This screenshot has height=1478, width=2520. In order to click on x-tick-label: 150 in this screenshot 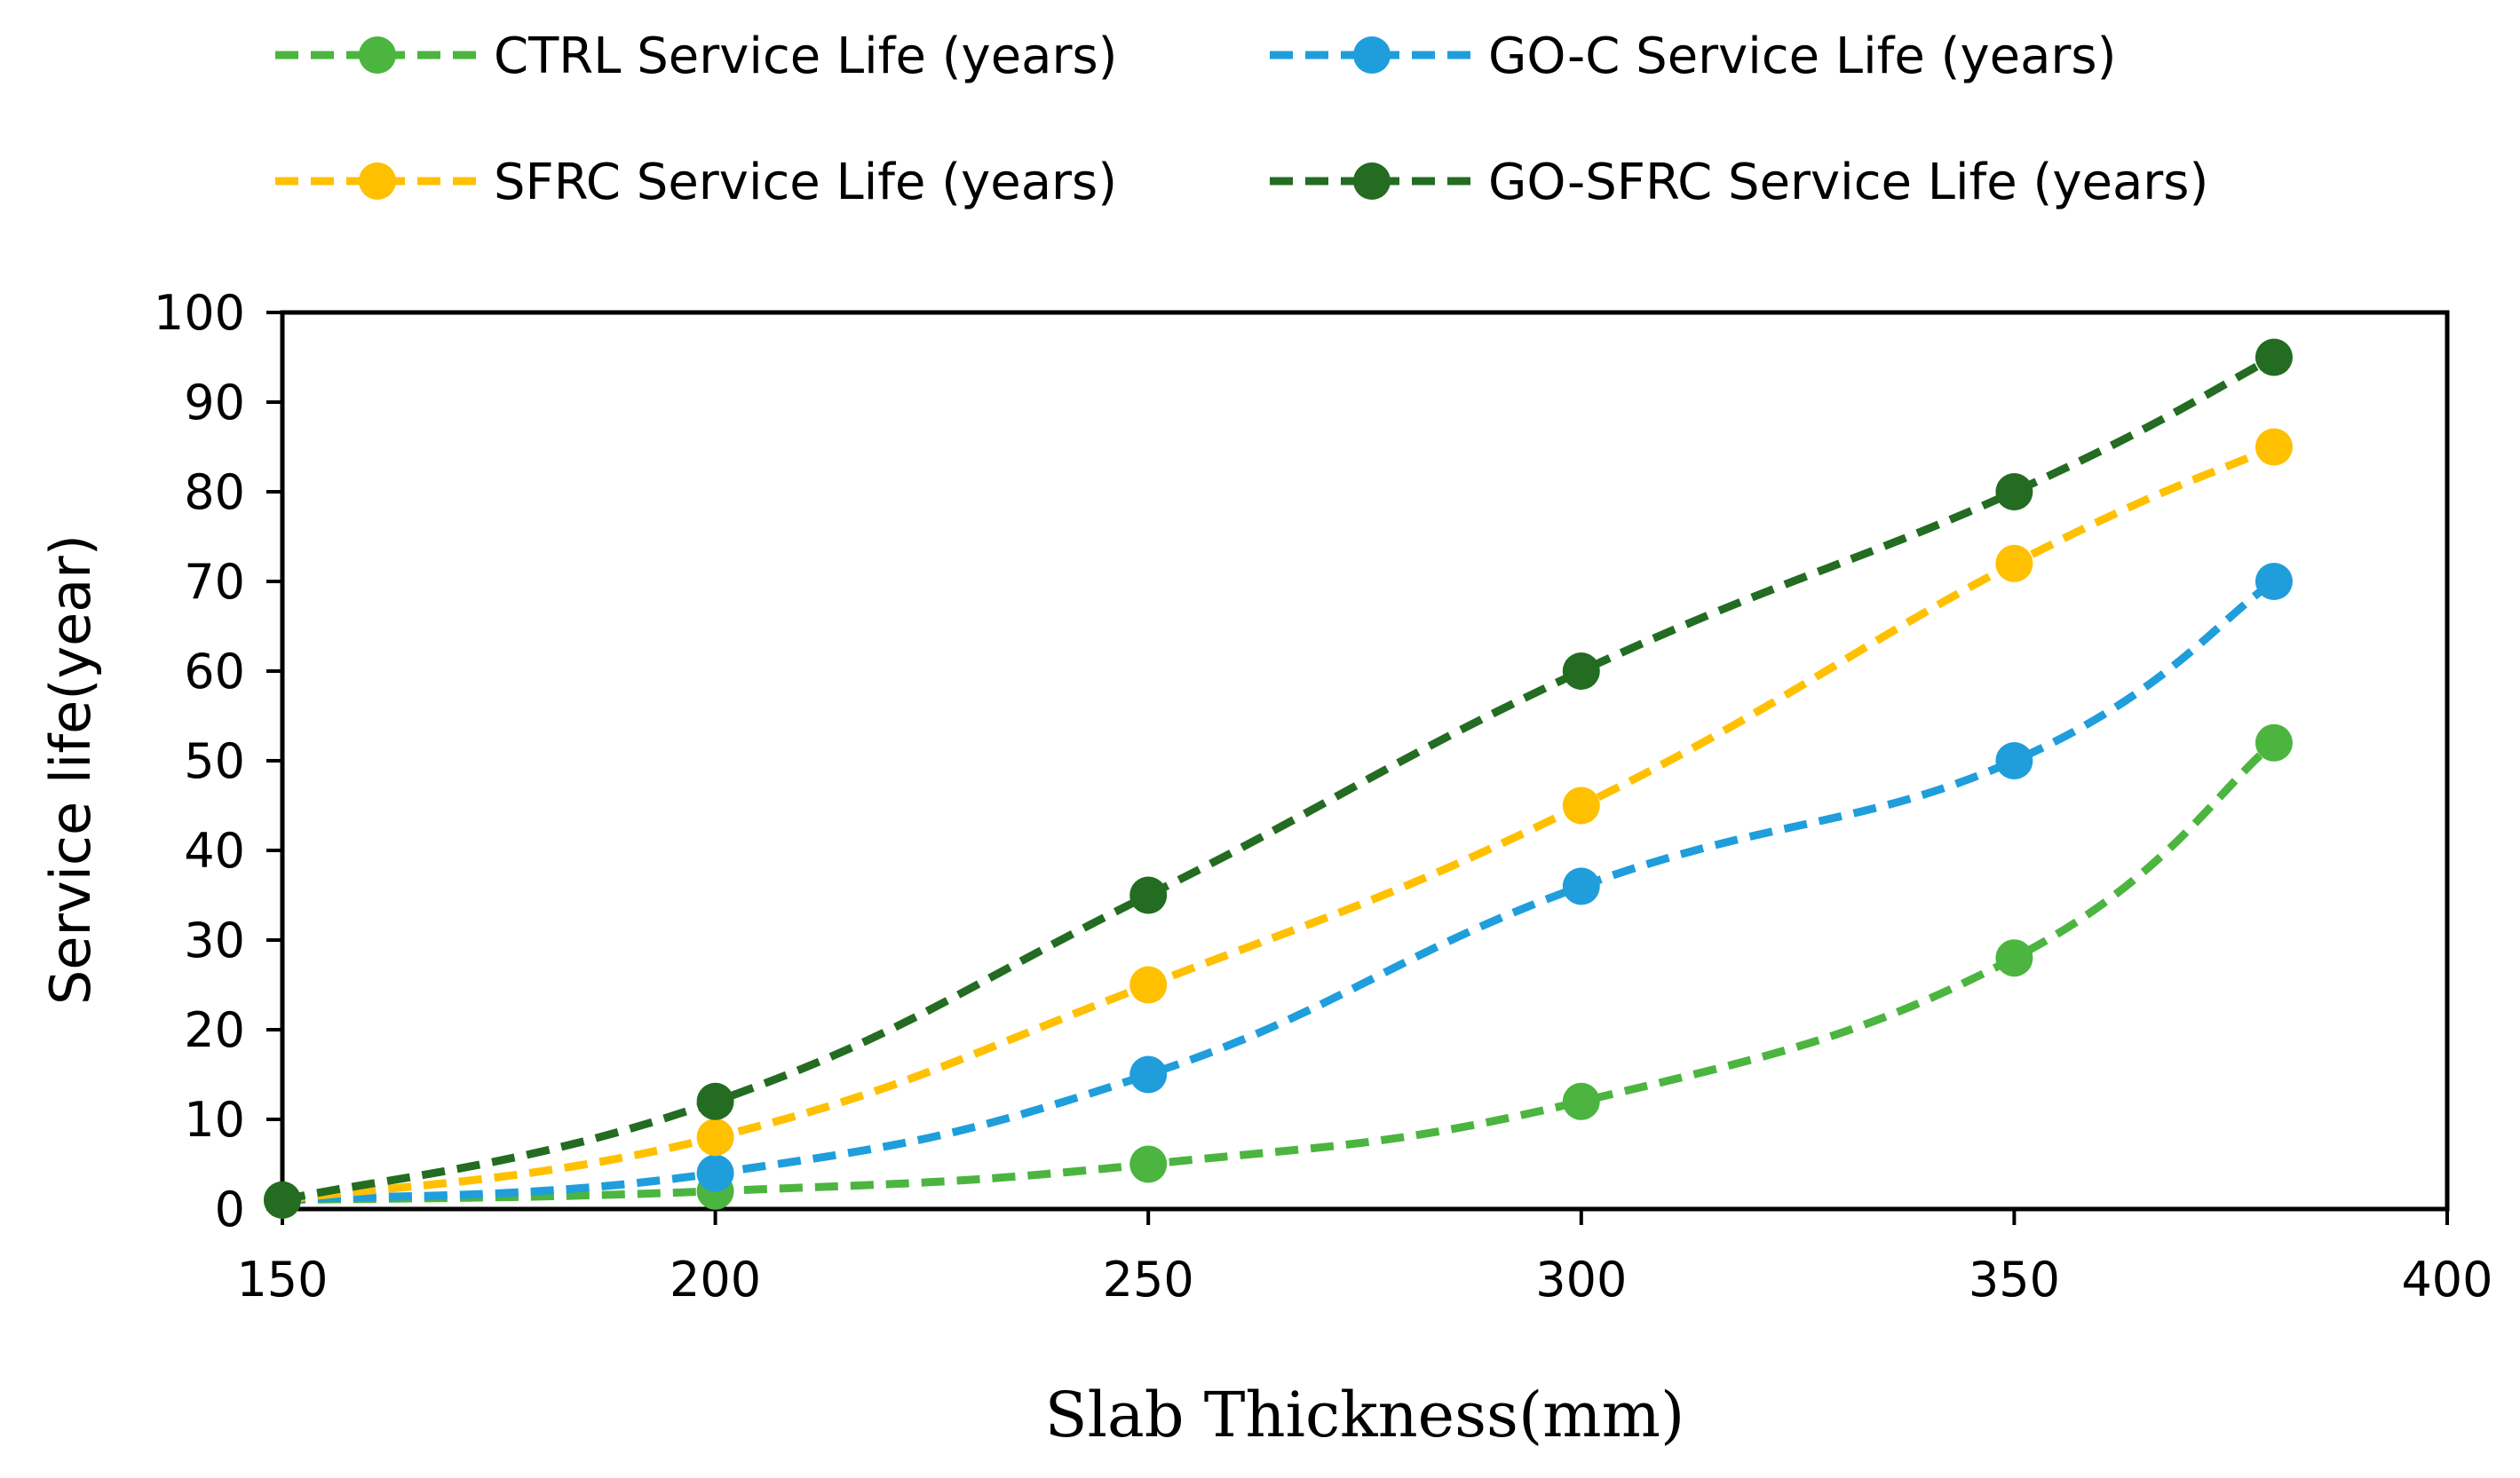, I will do `click(282, 1280)`.